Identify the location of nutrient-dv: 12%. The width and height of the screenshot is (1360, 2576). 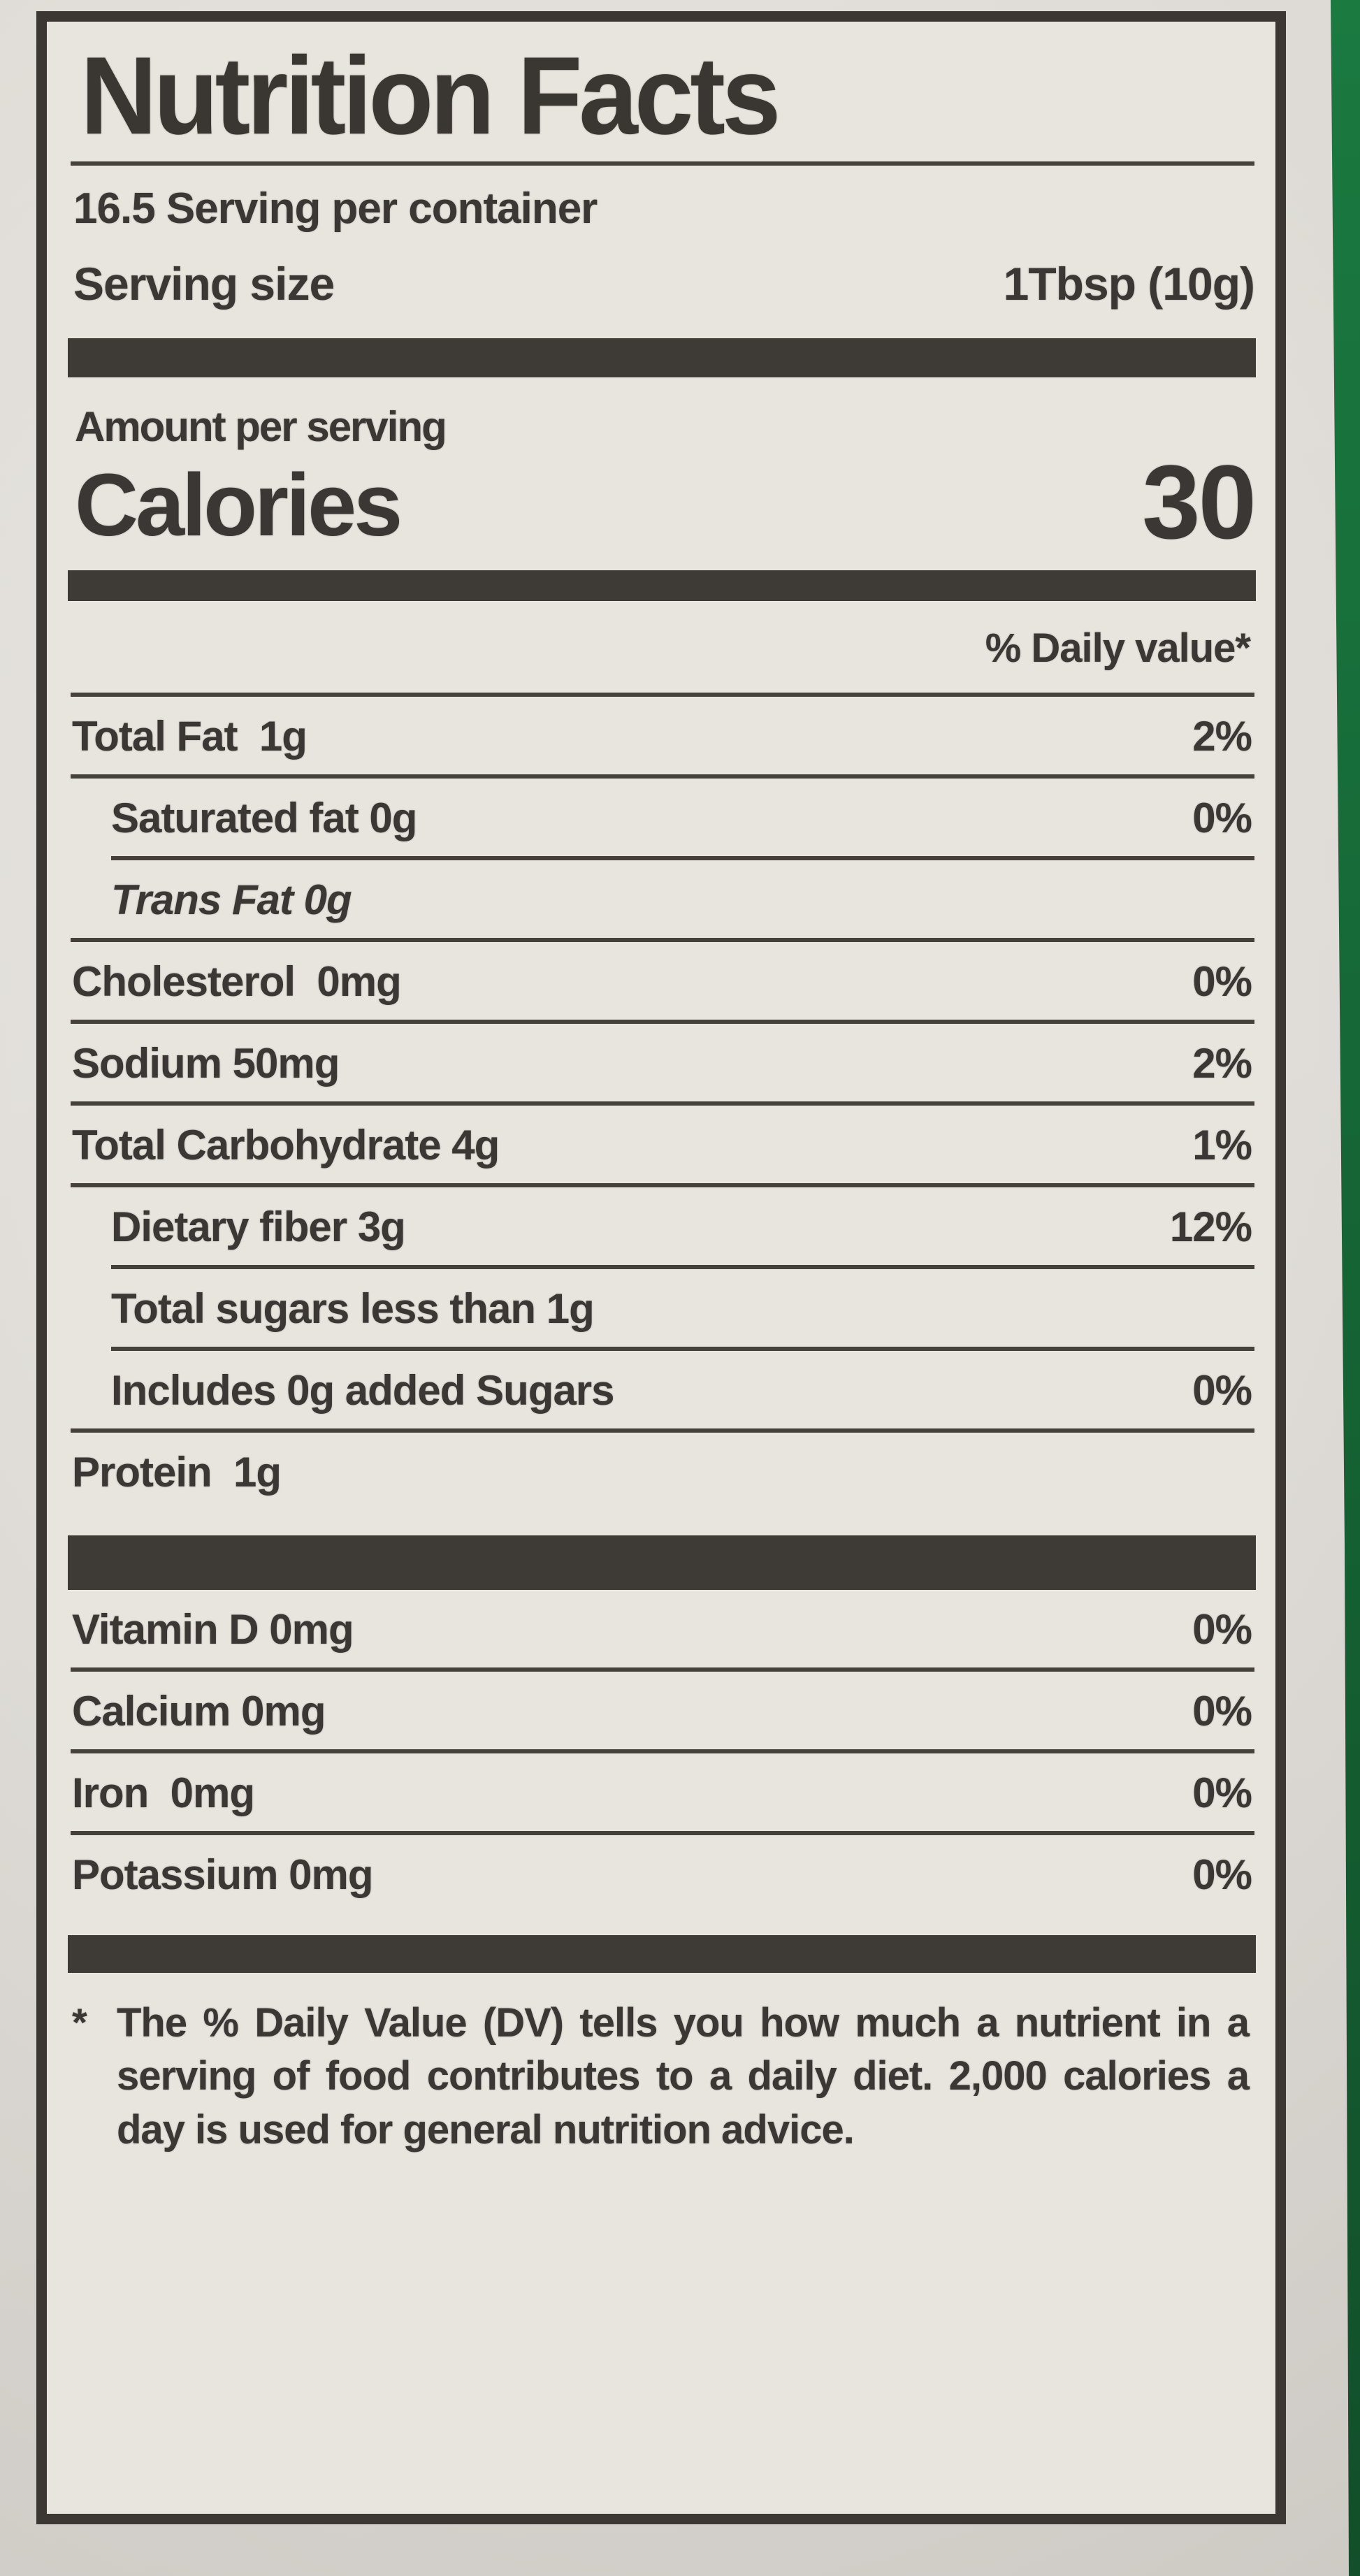
(1210, 1226).